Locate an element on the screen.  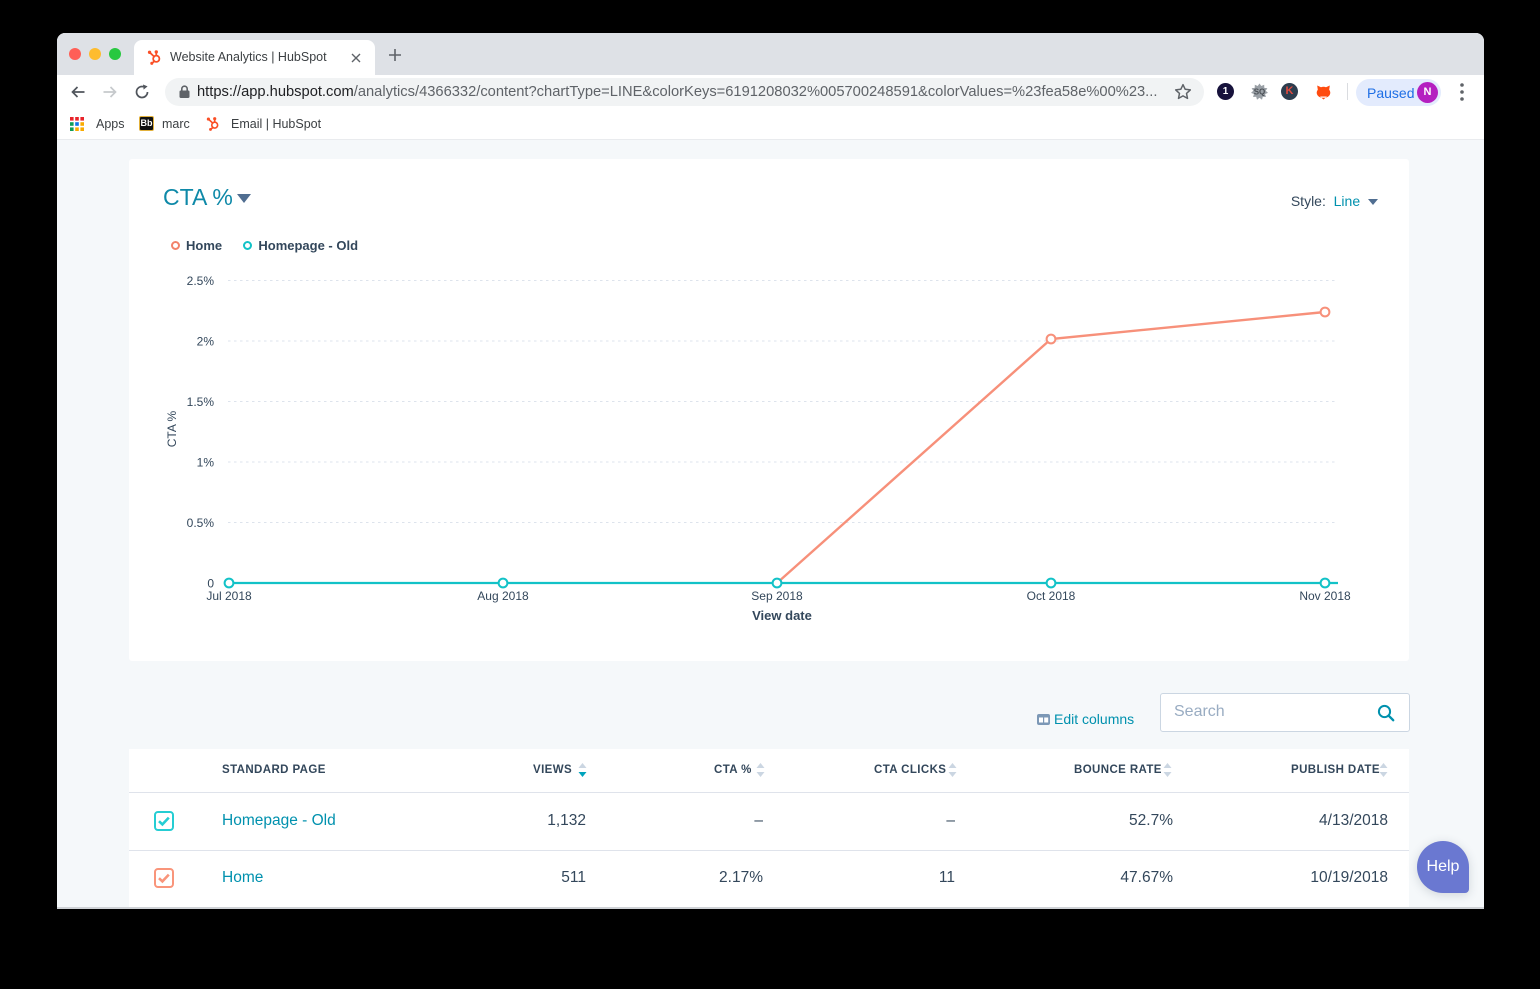
svg-text: Aug 2018 is located at coordinates (503, 596).